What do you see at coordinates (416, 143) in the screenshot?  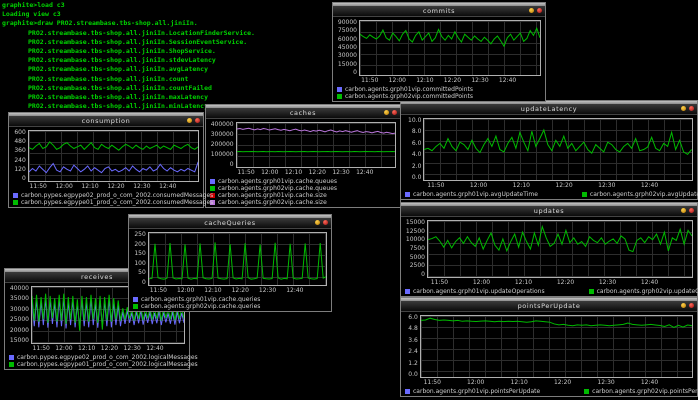 I see `y-tick-label: 6.0` at bounding box center [416, 143].